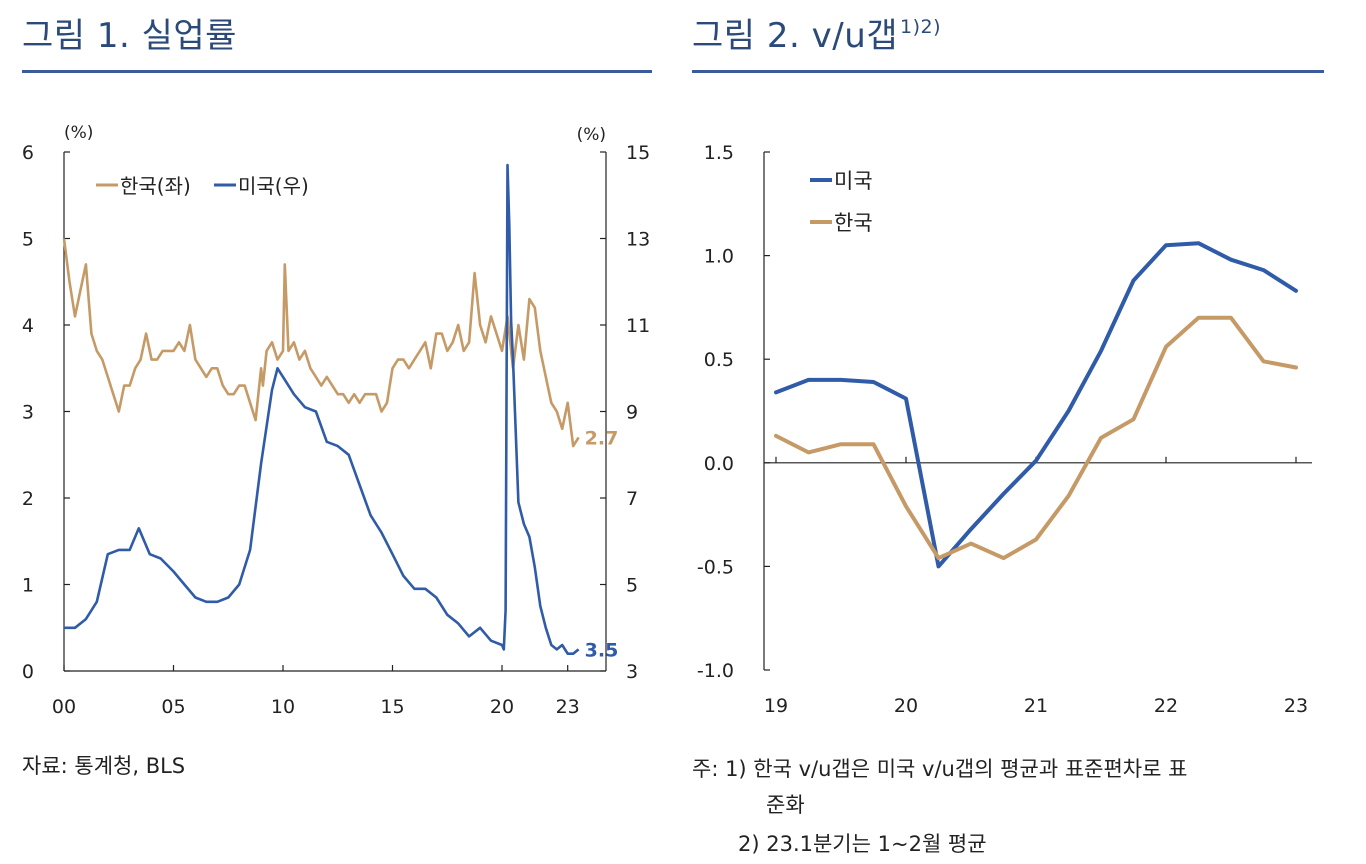 This screenshot has height=864, width=1366. I want to click on left-axis-tick-label: 2, so click(28, 499).